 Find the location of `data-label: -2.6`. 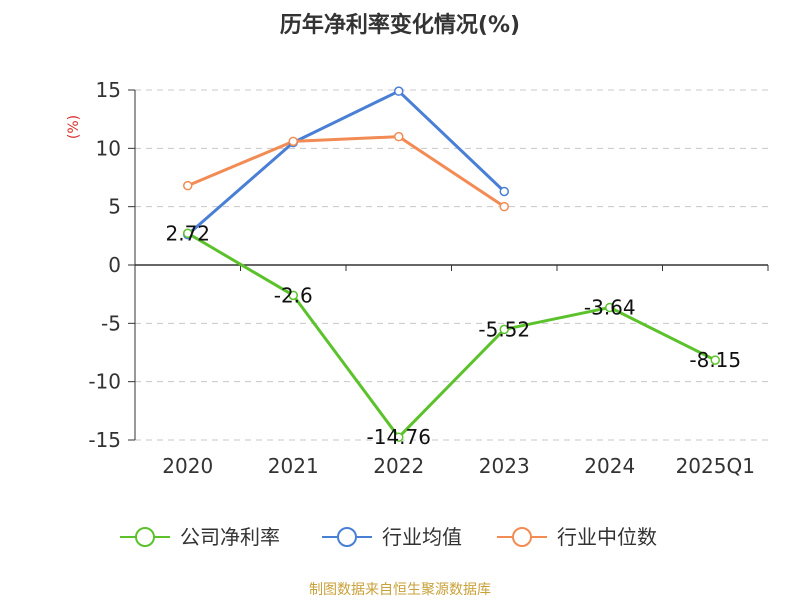

data-label: -2.6 is located at coordinates (293, 295).